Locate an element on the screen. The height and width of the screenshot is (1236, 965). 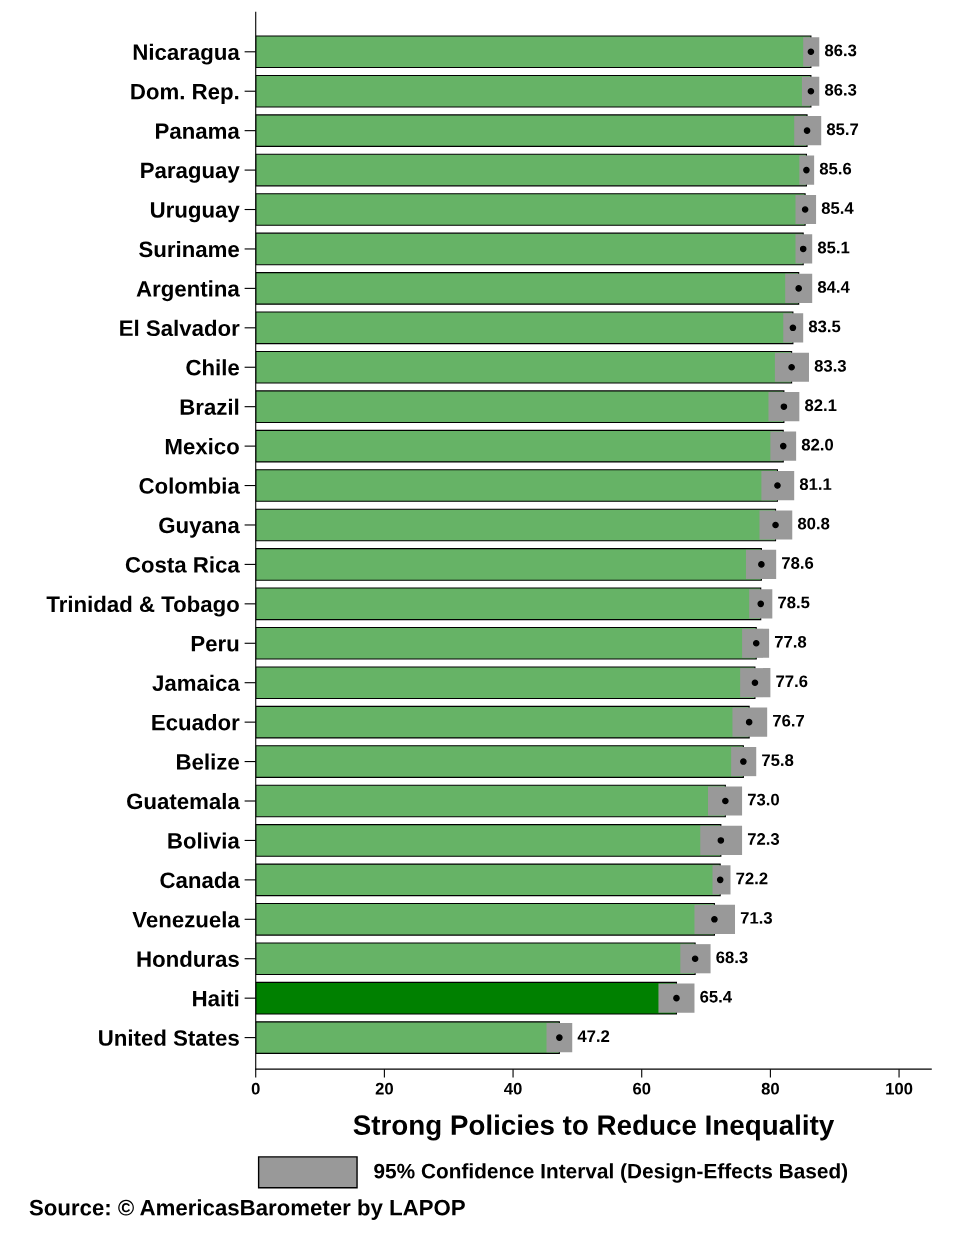
data-label: 83.3 is located at coordinates (830, 365).